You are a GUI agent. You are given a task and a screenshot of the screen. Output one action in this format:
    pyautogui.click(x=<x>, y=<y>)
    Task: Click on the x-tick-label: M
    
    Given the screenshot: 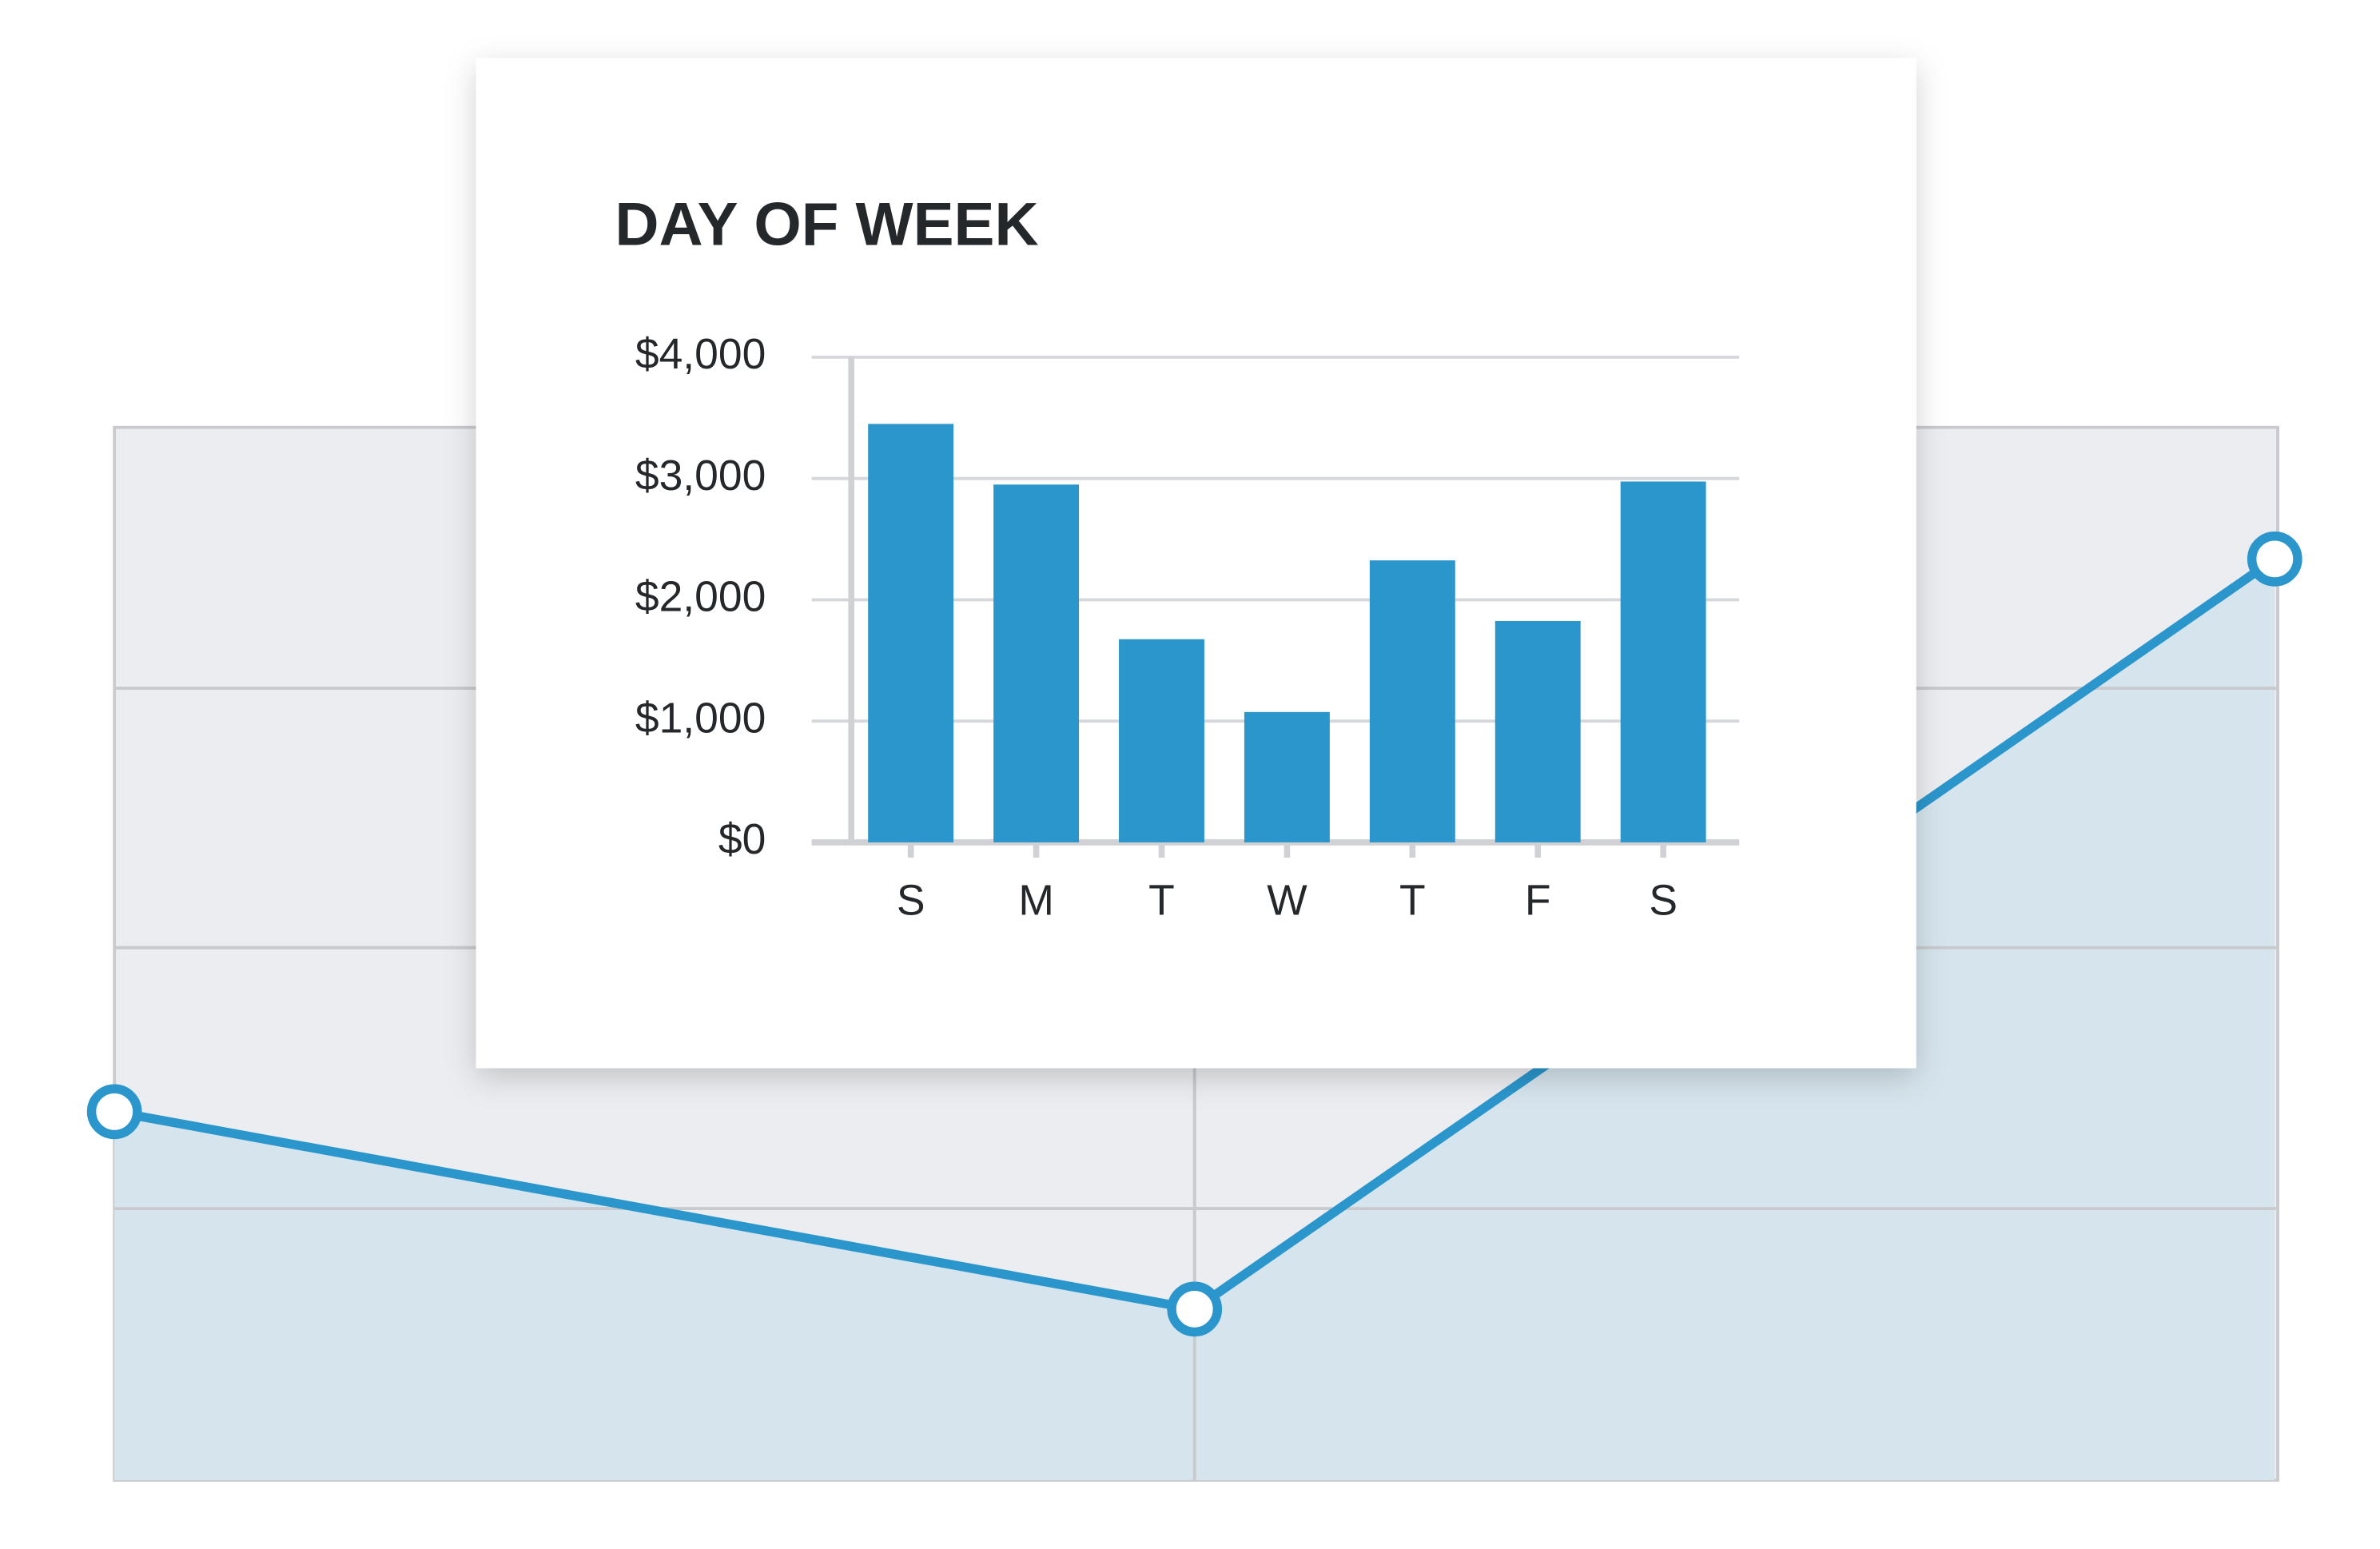 What is the action you would take?
    pyautogui.click(x=1036, y=900)
    